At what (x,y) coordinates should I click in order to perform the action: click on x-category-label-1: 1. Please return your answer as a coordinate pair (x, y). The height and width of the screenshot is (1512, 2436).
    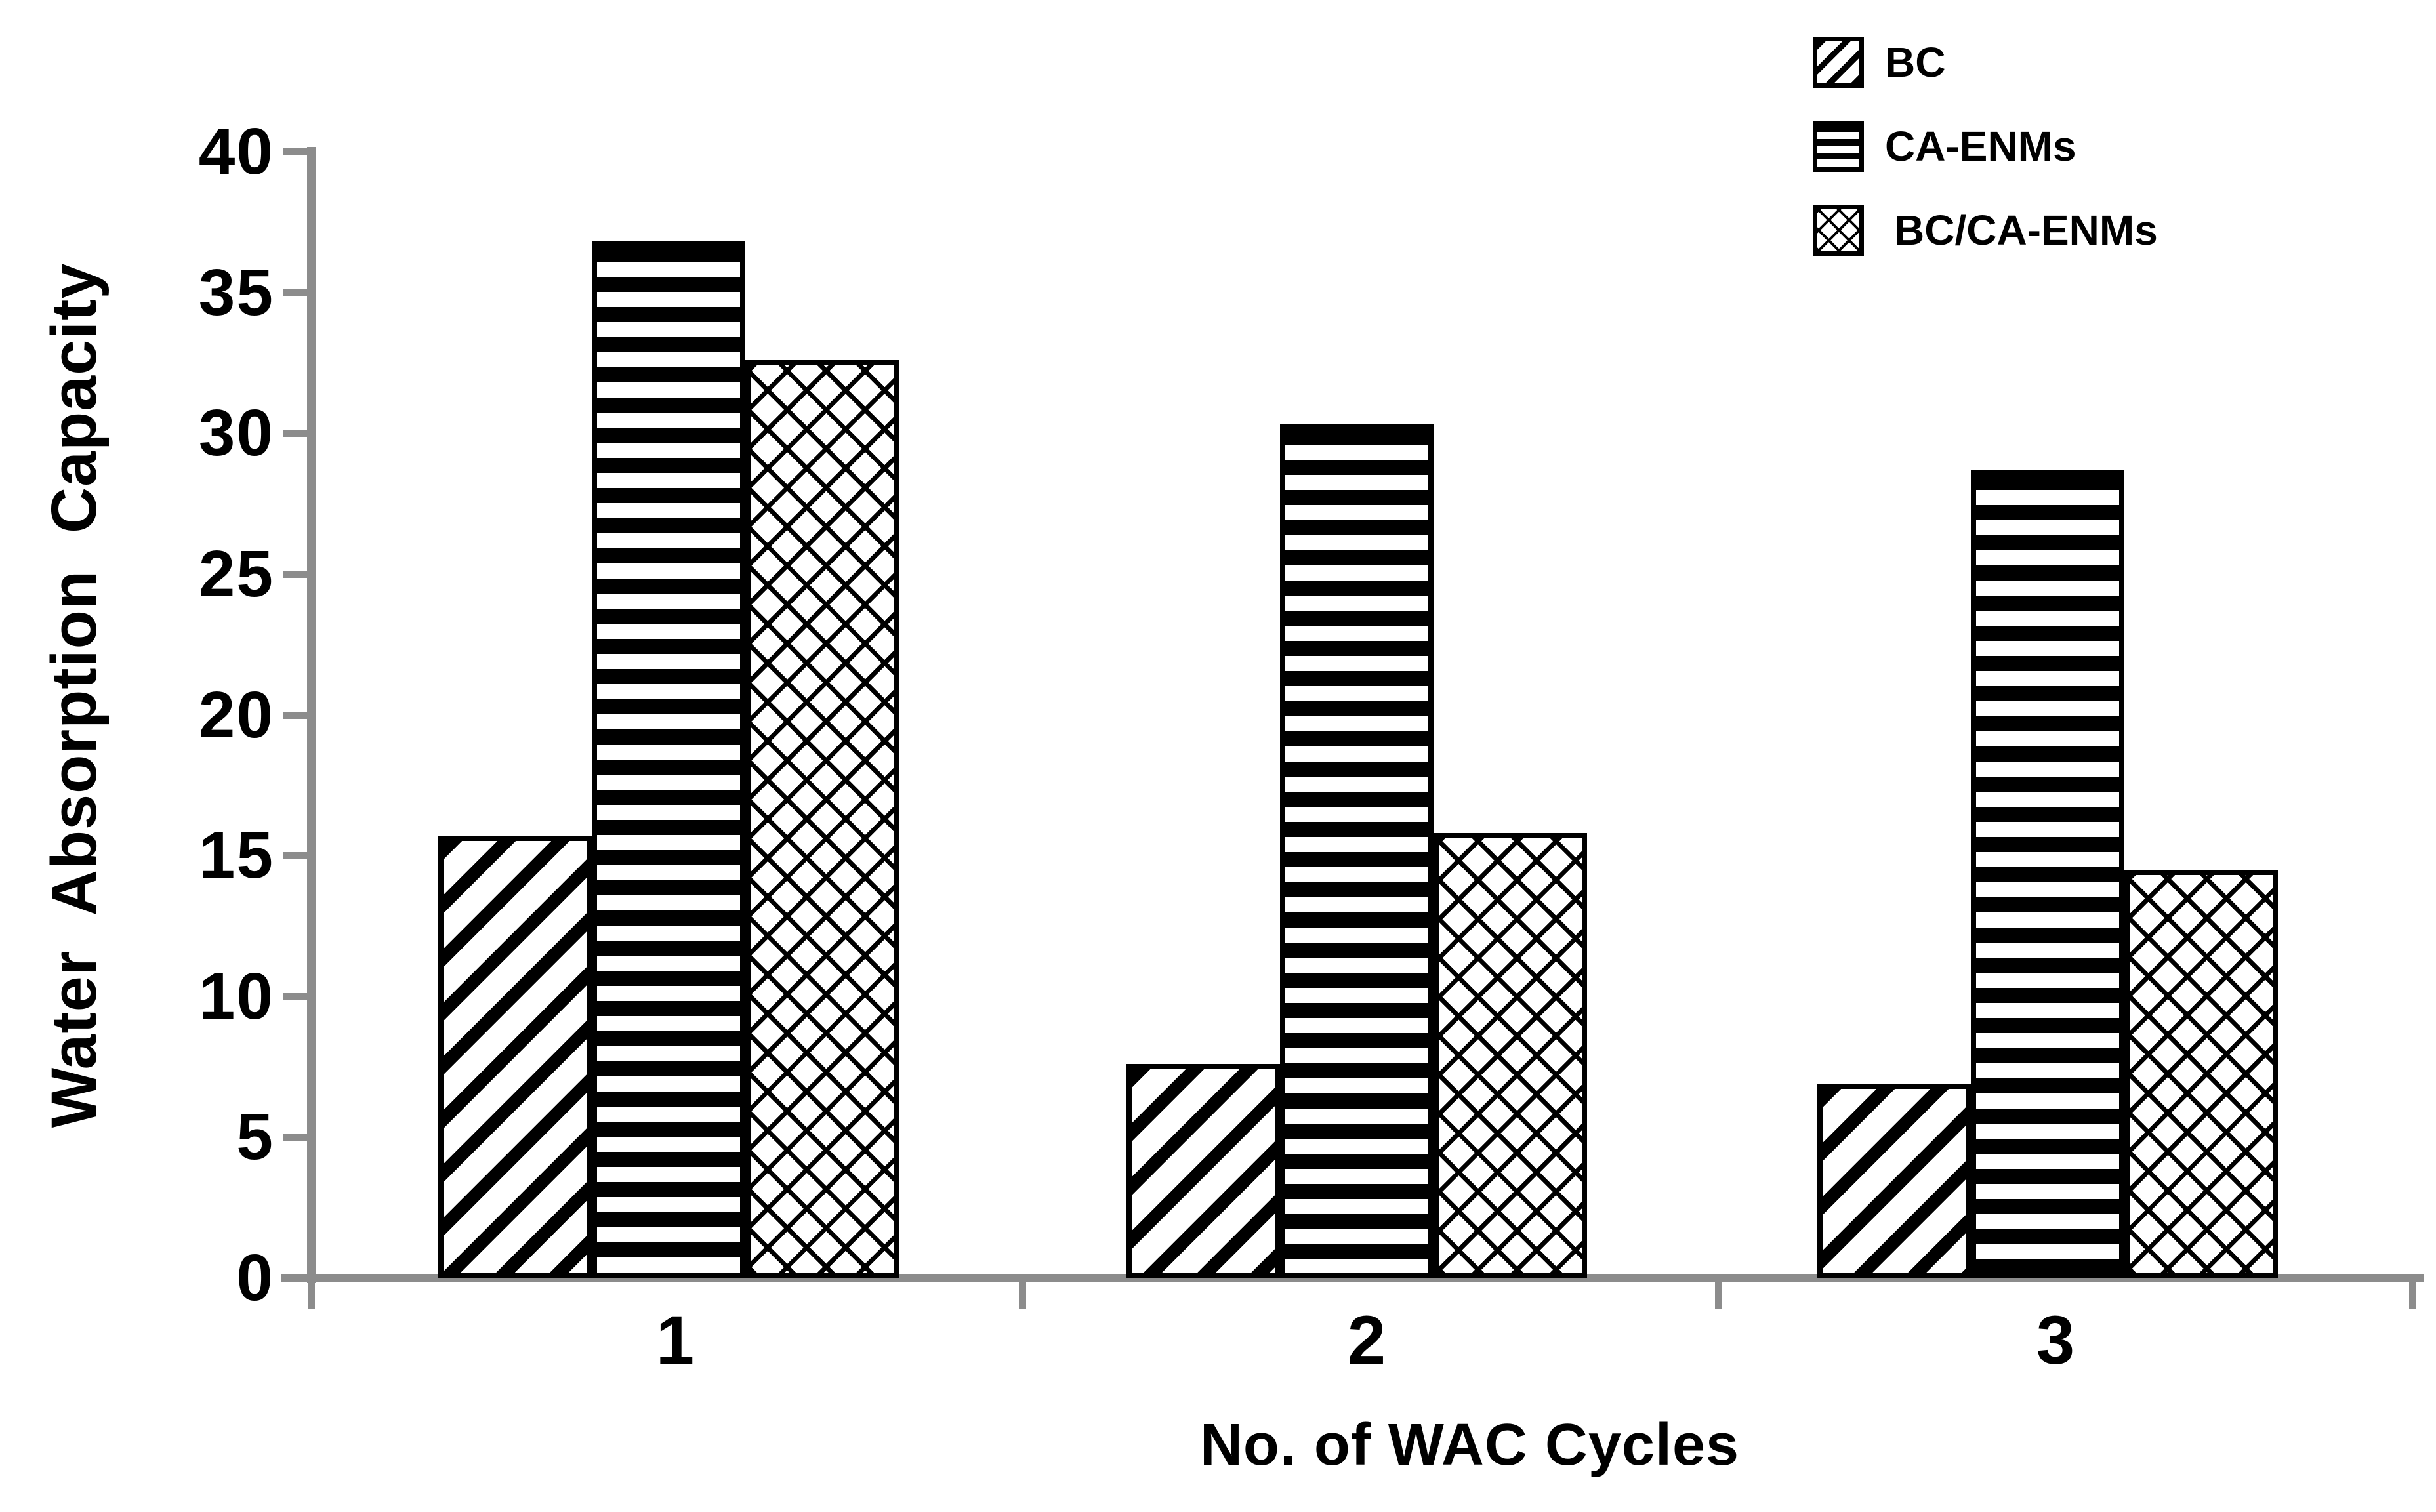
    Looking at the image, I should click on (675, 1341).